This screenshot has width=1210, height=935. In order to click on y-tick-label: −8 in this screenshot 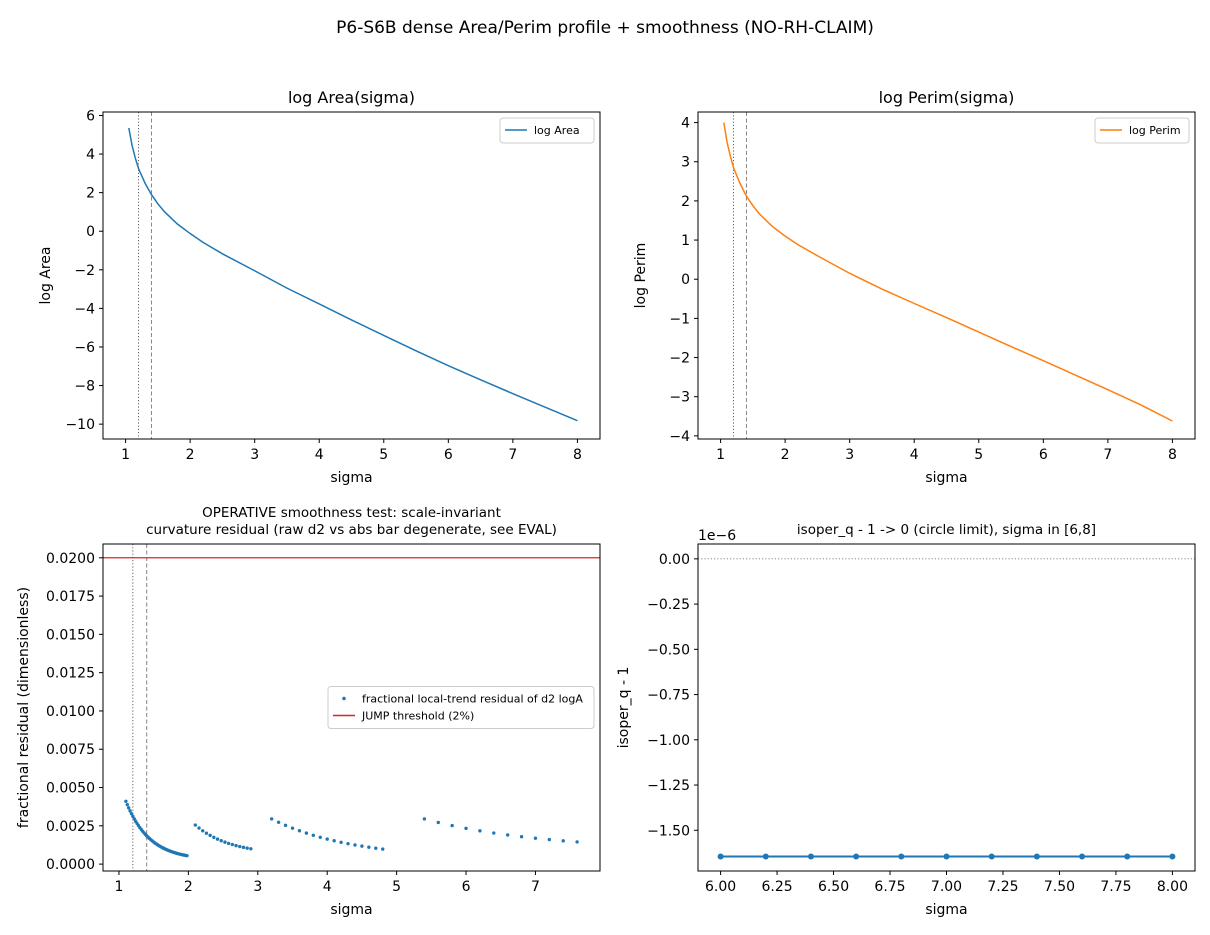, I will do `click(84, 387)`.